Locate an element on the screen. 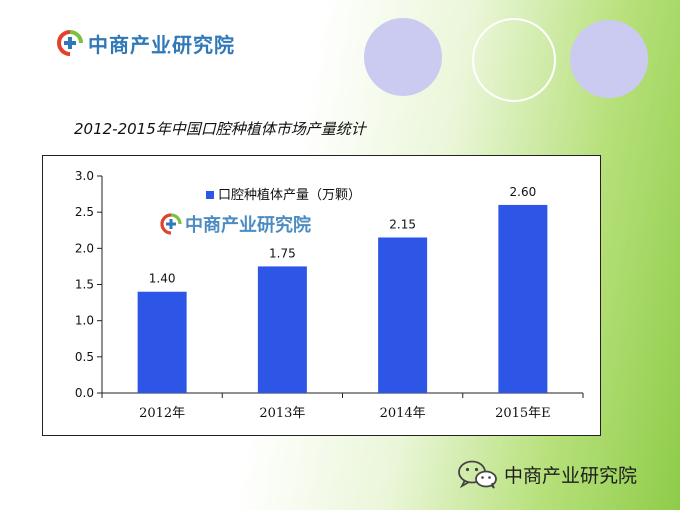 The width and height of the screenshot is (680, 510). bar-value-label: 2.60 is located at coordinates (523, 192).